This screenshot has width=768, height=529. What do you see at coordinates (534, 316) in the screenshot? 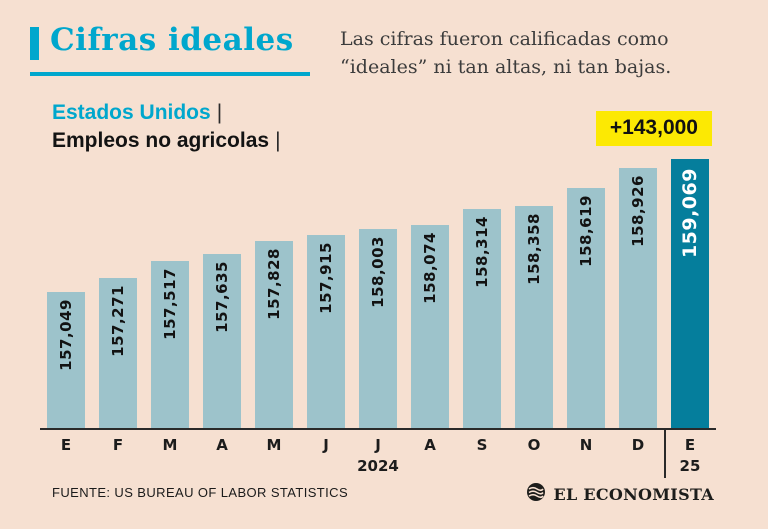
I see `bar: 158,358` at bounding box center [534, 316].